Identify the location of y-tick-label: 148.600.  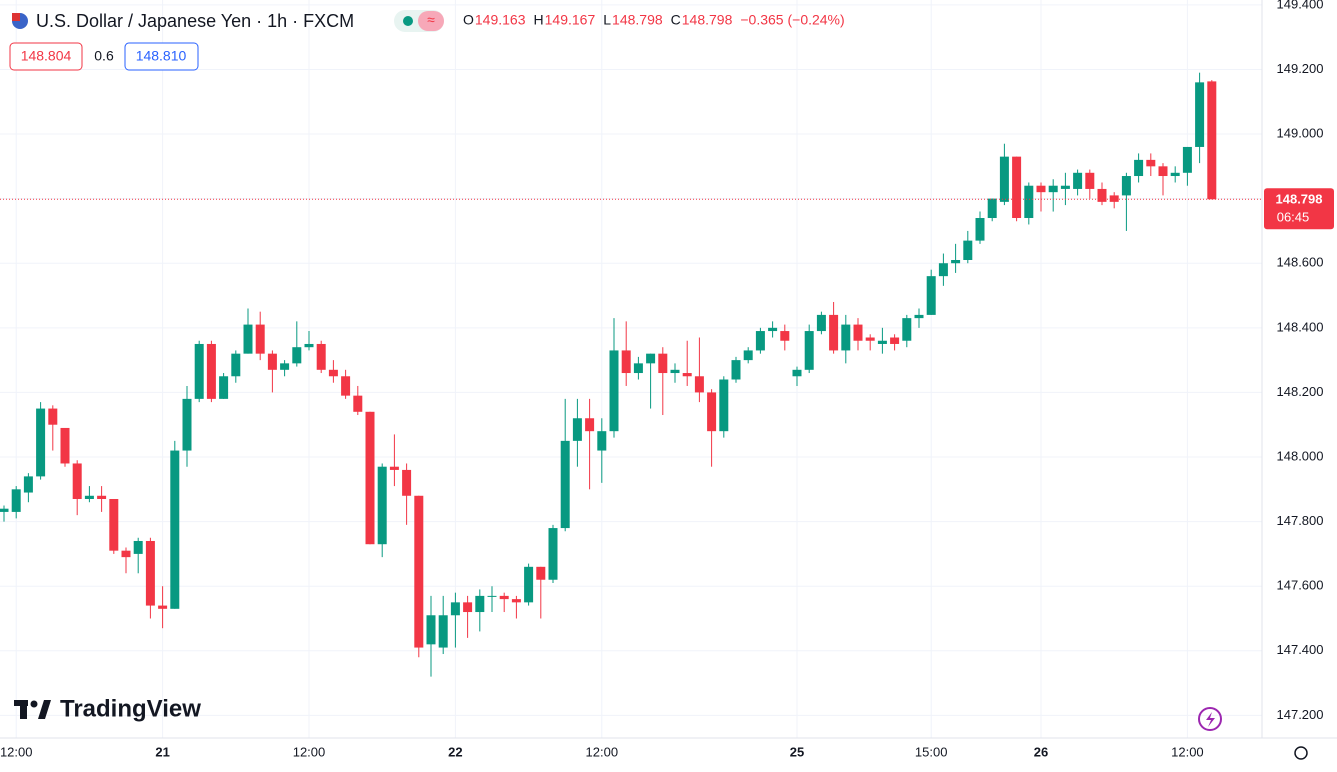
(1300, 262).